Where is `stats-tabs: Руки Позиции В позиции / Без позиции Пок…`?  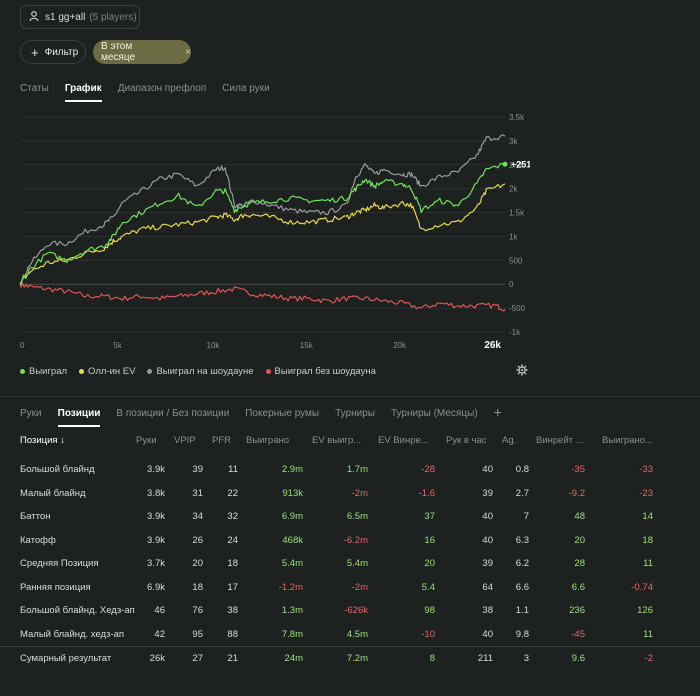
stats-tabs: Руки Позиции В позиции / Без позиции Пок… is located at coordinates (261, 415).